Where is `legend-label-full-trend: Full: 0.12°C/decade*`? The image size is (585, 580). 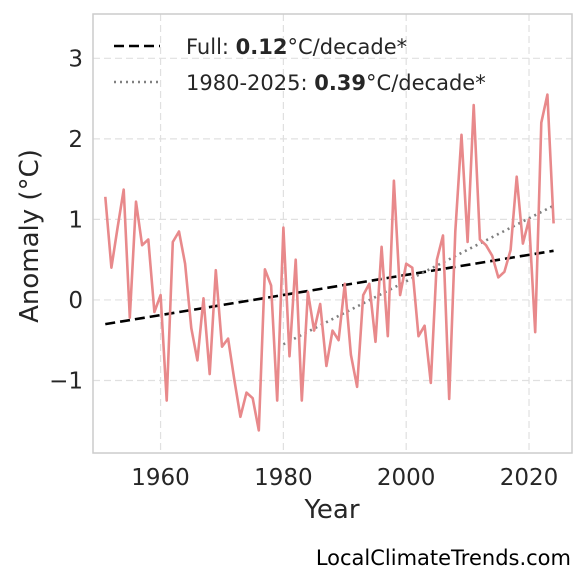 legend-label-full-trend: Full: 0.12°C/decade* is located at coordinates (296, 47).